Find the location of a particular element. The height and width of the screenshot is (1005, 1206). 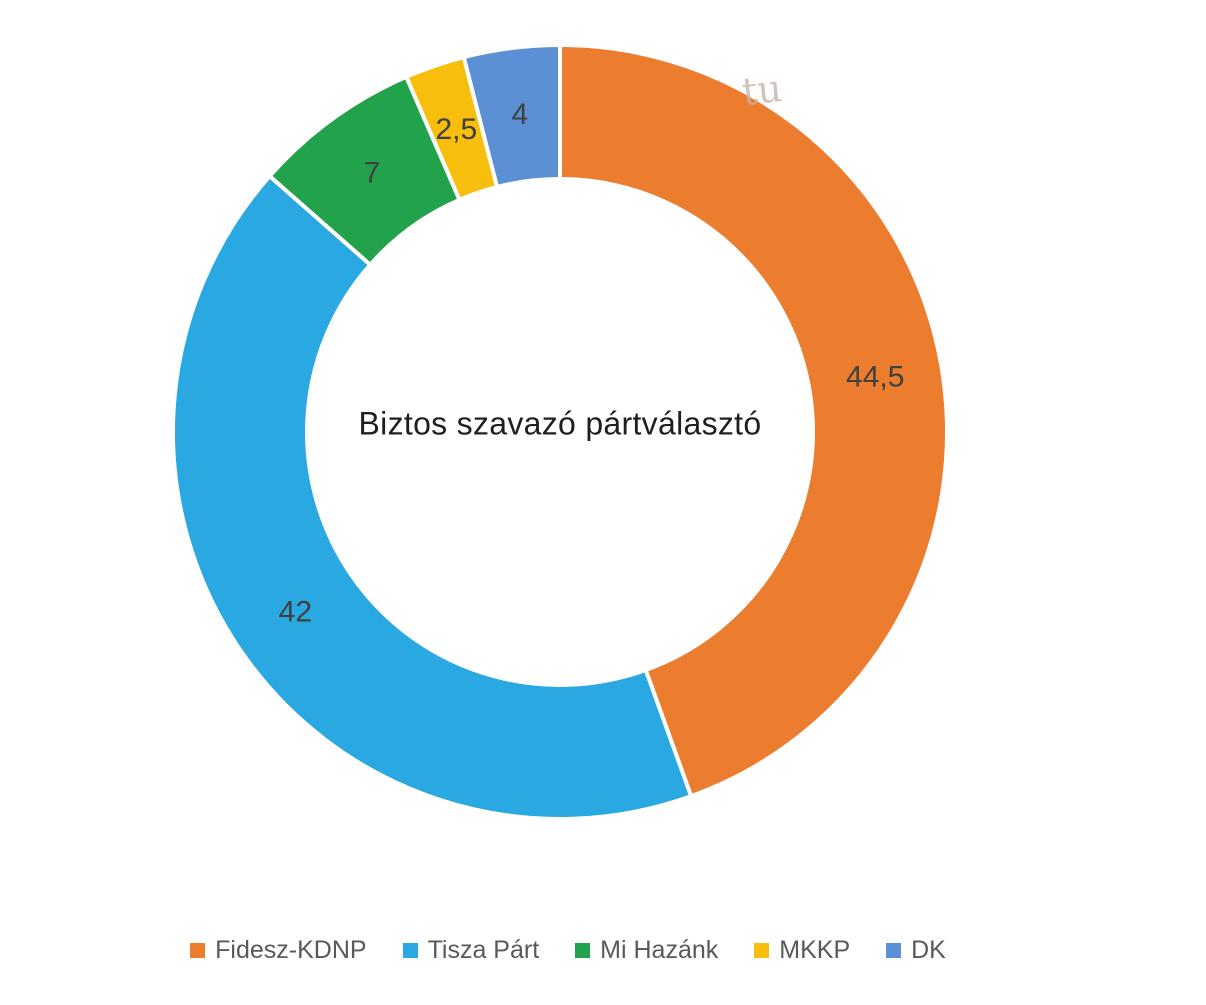

slice-value-dk: 4 is located at coordinates (520, 114).